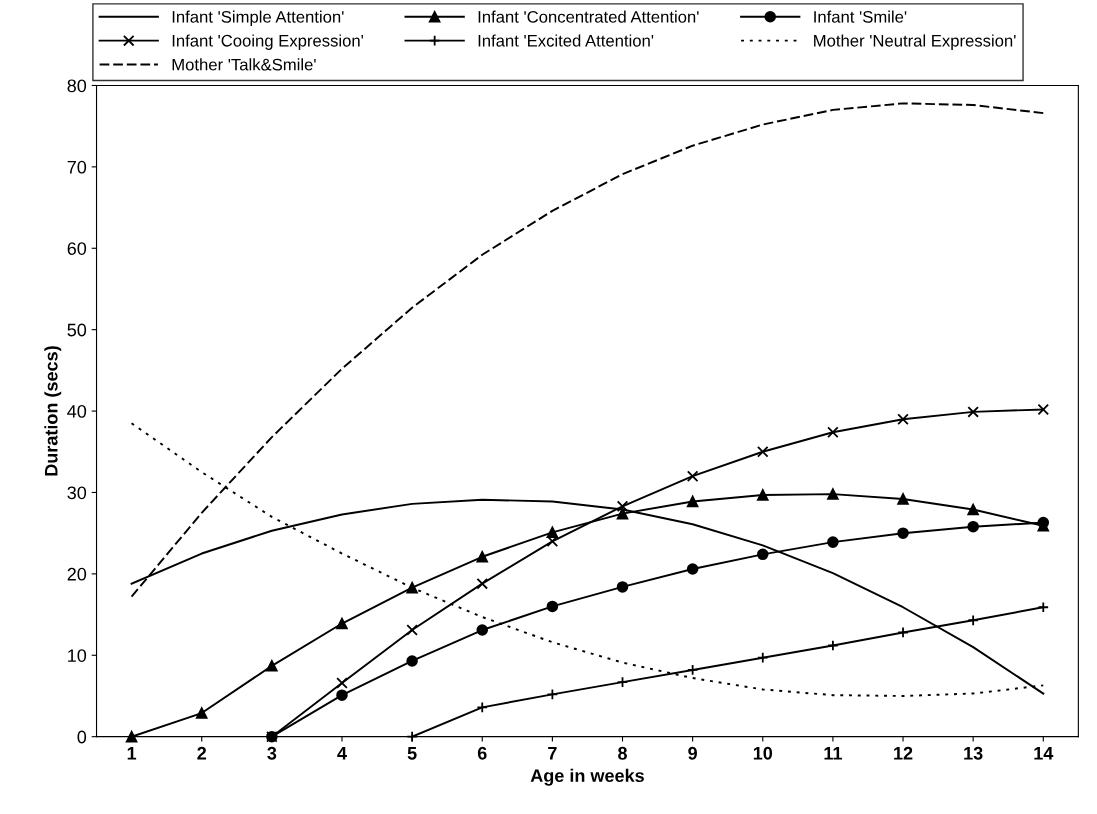  What do you see at coordinates (1044, 753) in the screenshot?
I see `x-tick-label: 14` at bounding box center [1044, 753].